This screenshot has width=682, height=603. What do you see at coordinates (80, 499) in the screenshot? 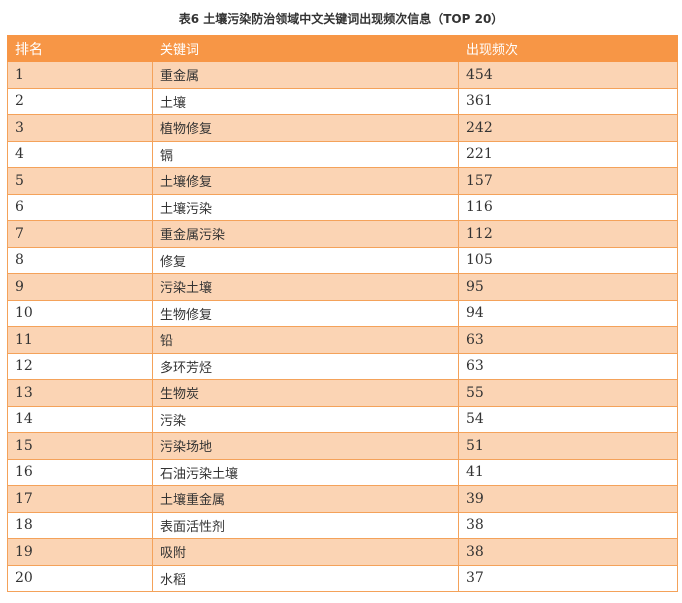
I see `rank-cell: 17` at bounding box center [80, 499].